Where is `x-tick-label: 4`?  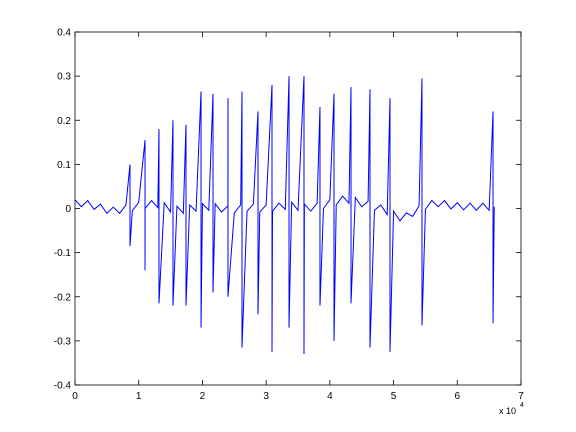 x-tick-label: 4 is located at coordinates (330, 396).